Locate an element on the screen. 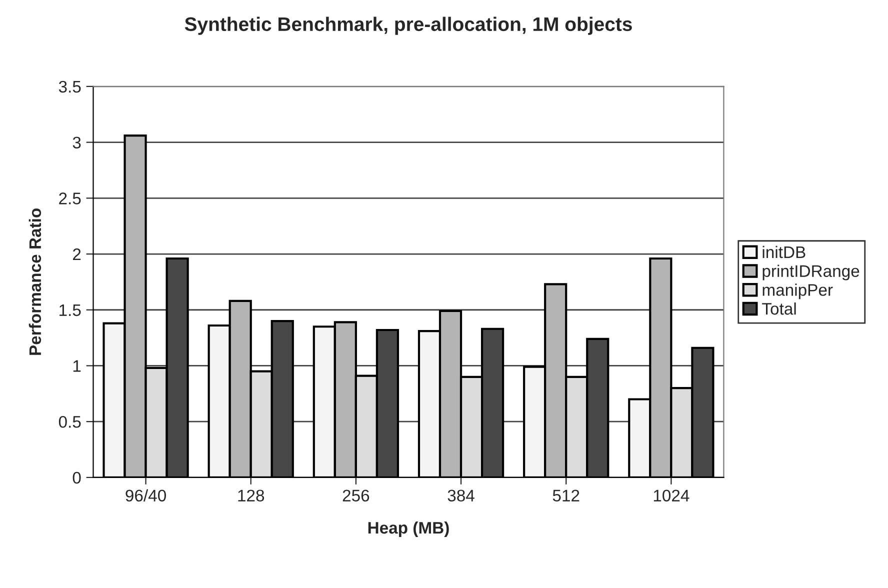 The width and height of the screenshot is (888, 588). legend-label: Total is located at coordinates (779, 308).